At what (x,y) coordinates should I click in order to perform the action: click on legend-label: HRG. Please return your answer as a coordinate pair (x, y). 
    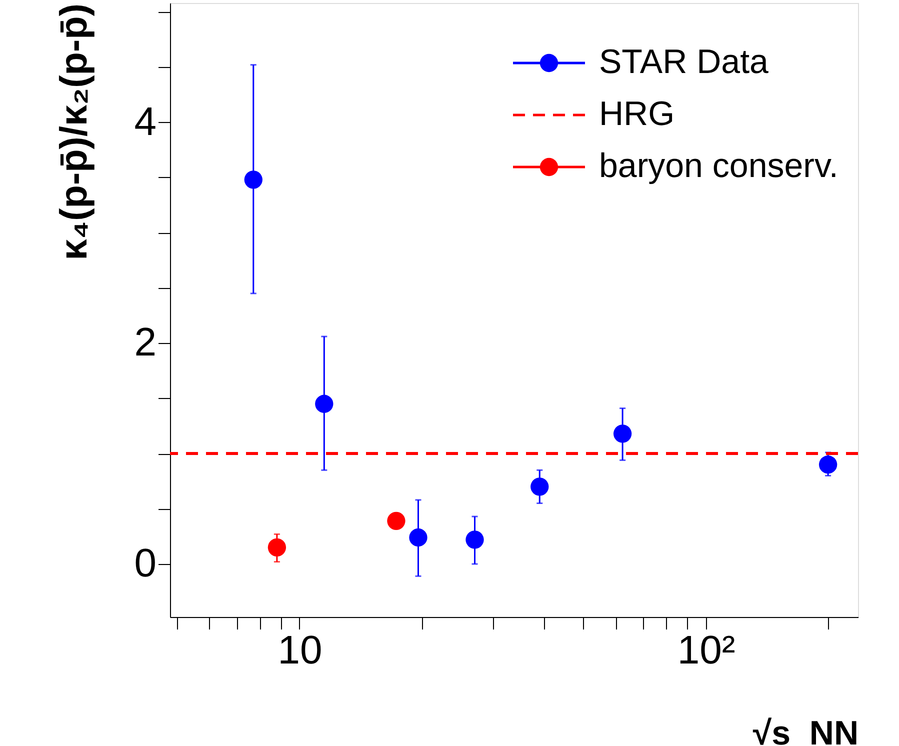
    Looking at the image, I should click on (637, 114).